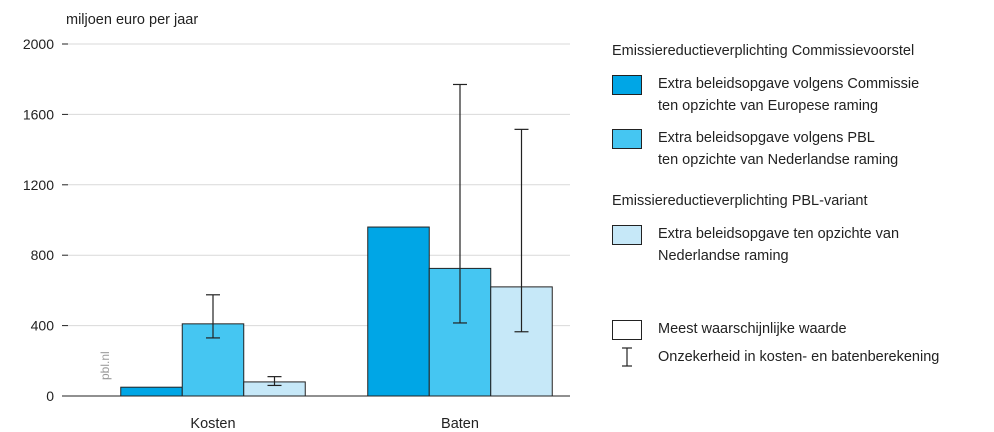 This screenshot has height=432, width=994. I want to click on legend-label-line: ten opzichte van Nederlandse raming, so click(778, 160).